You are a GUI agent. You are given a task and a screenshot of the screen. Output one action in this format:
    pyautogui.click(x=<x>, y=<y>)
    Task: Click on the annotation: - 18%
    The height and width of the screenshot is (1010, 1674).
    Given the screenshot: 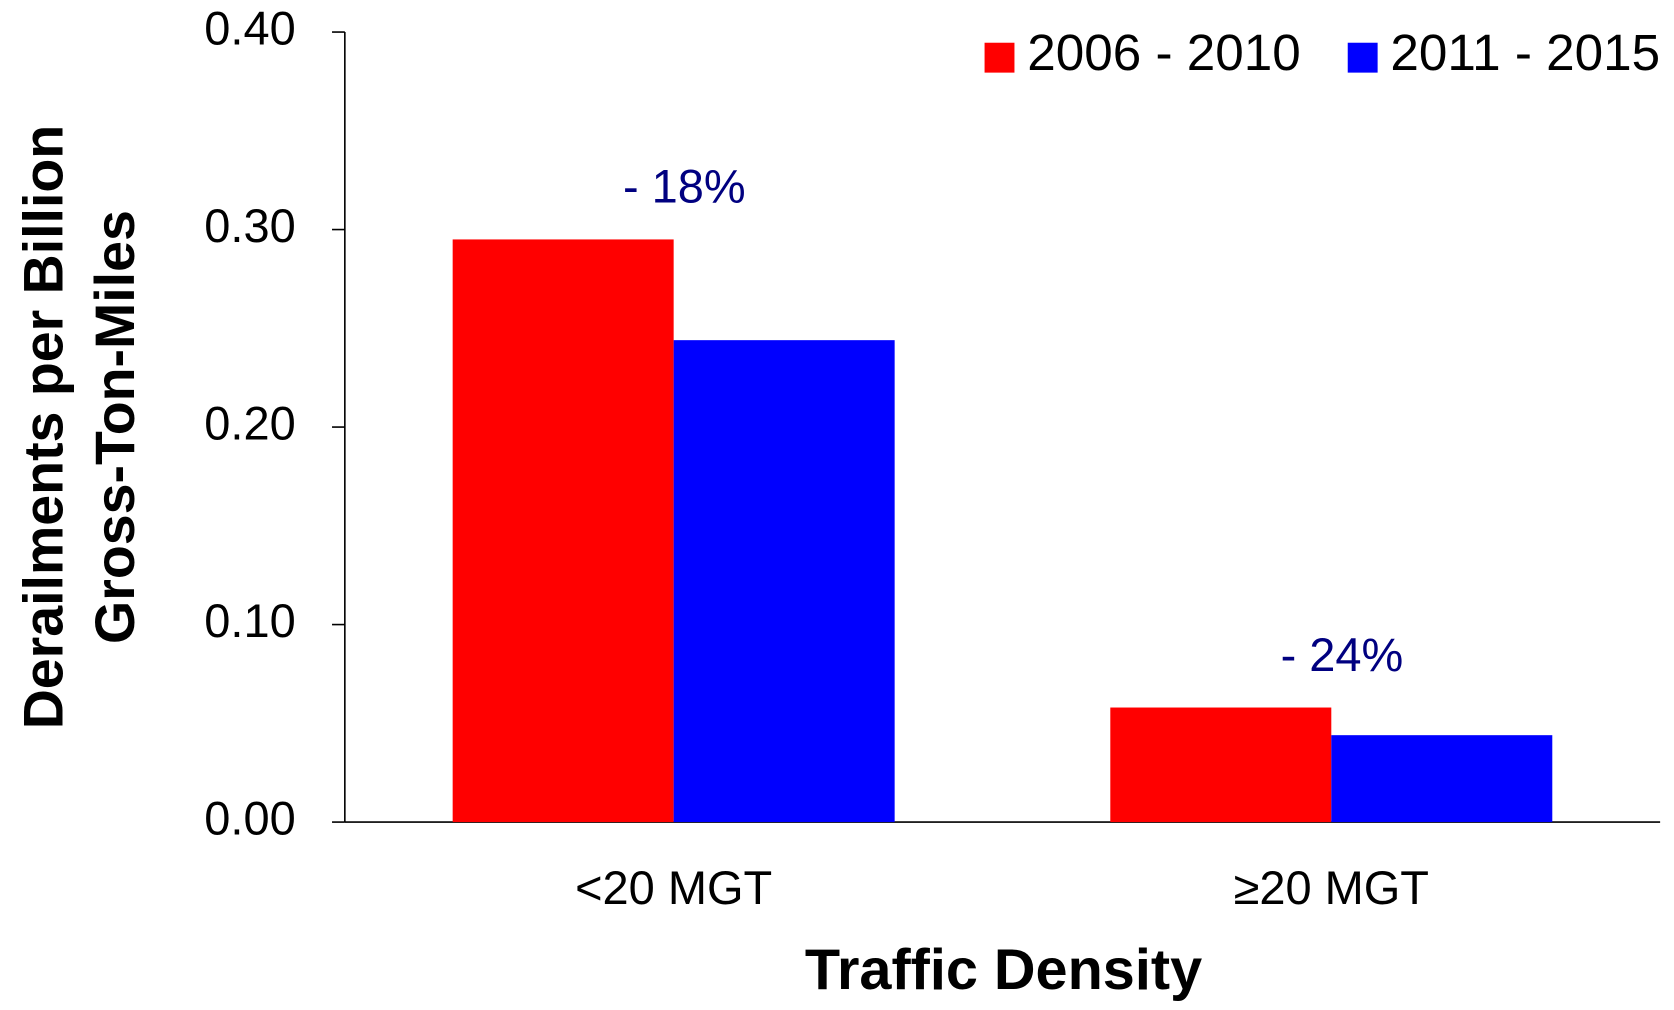 What is the action you would take?
    pyautogui.click(x=684, y=186)
    